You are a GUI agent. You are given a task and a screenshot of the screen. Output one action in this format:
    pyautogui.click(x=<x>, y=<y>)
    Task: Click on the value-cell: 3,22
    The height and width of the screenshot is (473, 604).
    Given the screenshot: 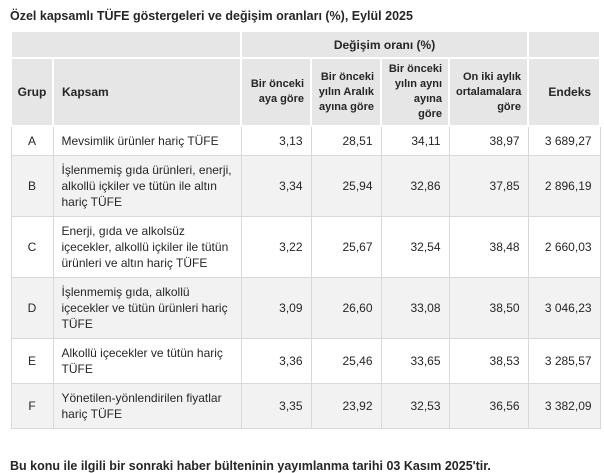 What is the action you would take?
    pyautogui.click(x=276, y=247)
    